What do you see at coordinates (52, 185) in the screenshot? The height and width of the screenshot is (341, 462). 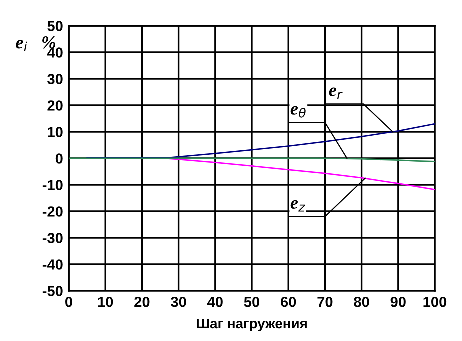 I see `y-tick-label: -10` at bounding box center [52, 185].